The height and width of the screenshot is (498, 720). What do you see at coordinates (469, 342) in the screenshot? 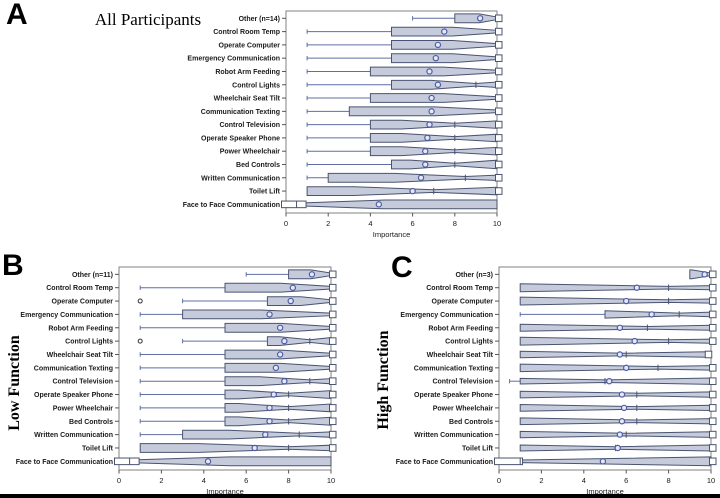
I see `category-label: Control Lights` at bounding box center [469, 342].